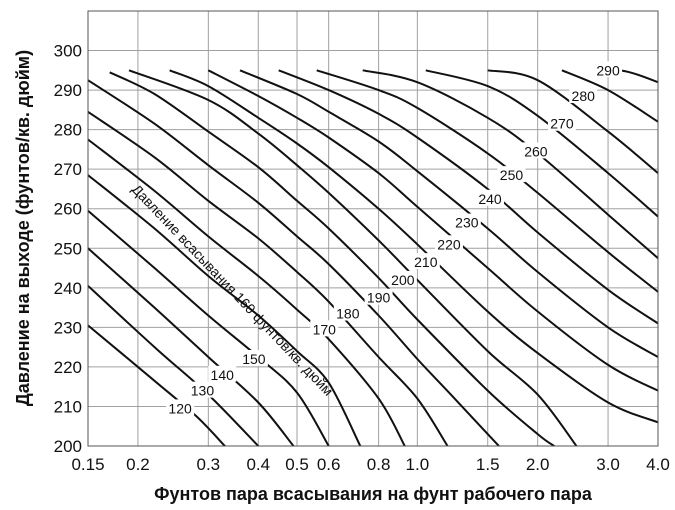 The width and height of the screenshot is (675, 510). What do you see at coordinates (68, 209) in the screenshot?
I see `y-tick-label-6: 260` at bounding box center [68, 209].